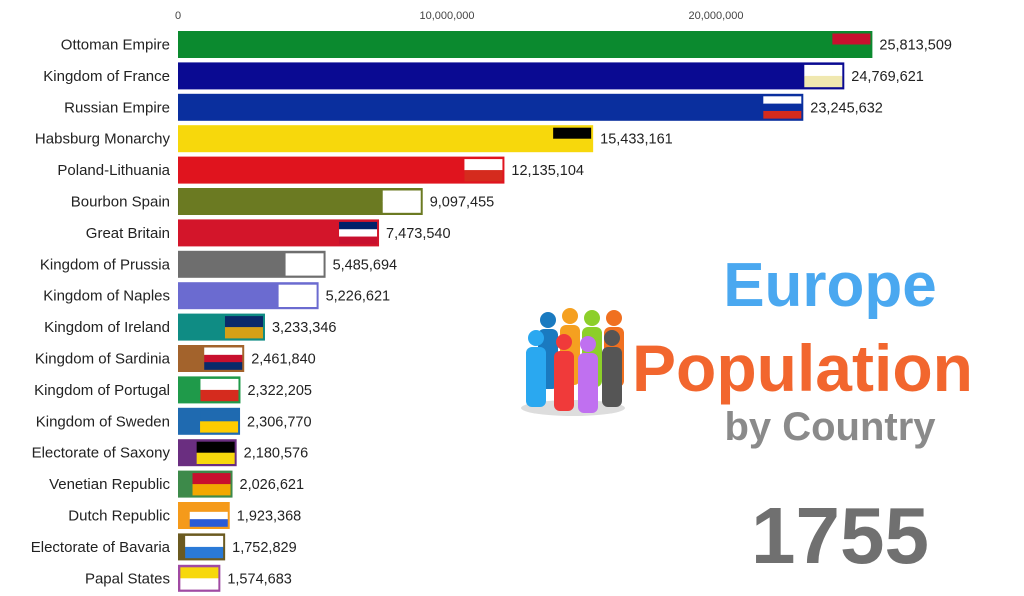 The width and height of the screenshot is (1024, 596). Describe the element at coordinates (446, 16) in the screenshot. I see `x-tick-label: 10,000,000` at that location.